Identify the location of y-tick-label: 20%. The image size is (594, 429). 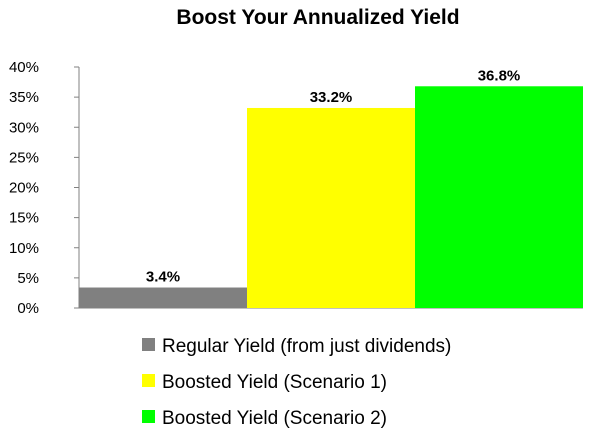
(24, 188).